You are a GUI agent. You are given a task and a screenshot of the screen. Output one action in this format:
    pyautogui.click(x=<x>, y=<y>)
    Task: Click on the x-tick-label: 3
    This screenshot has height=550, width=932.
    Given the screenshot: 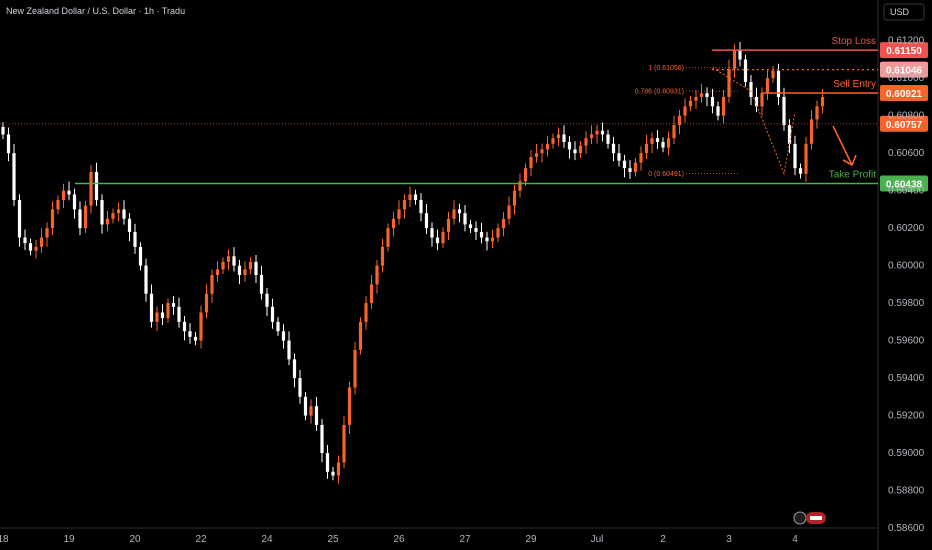 What is the action you would take?
    pyautogui.click(x=729, y=539)
    